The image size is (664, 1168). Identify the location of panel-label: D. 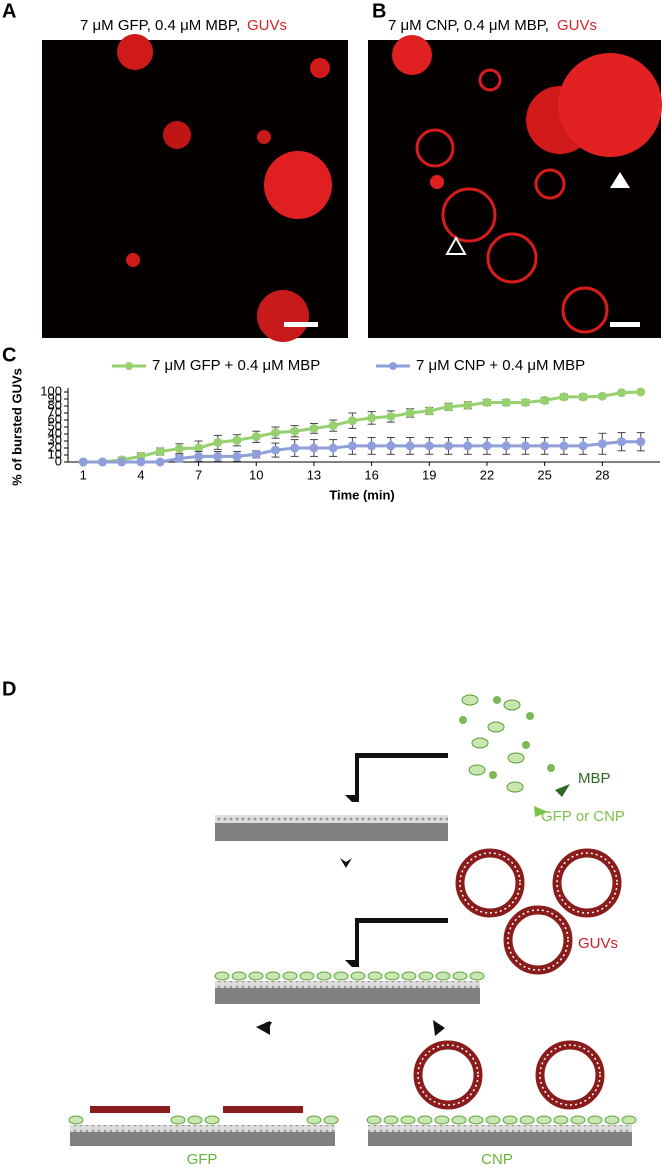
(9, 689).